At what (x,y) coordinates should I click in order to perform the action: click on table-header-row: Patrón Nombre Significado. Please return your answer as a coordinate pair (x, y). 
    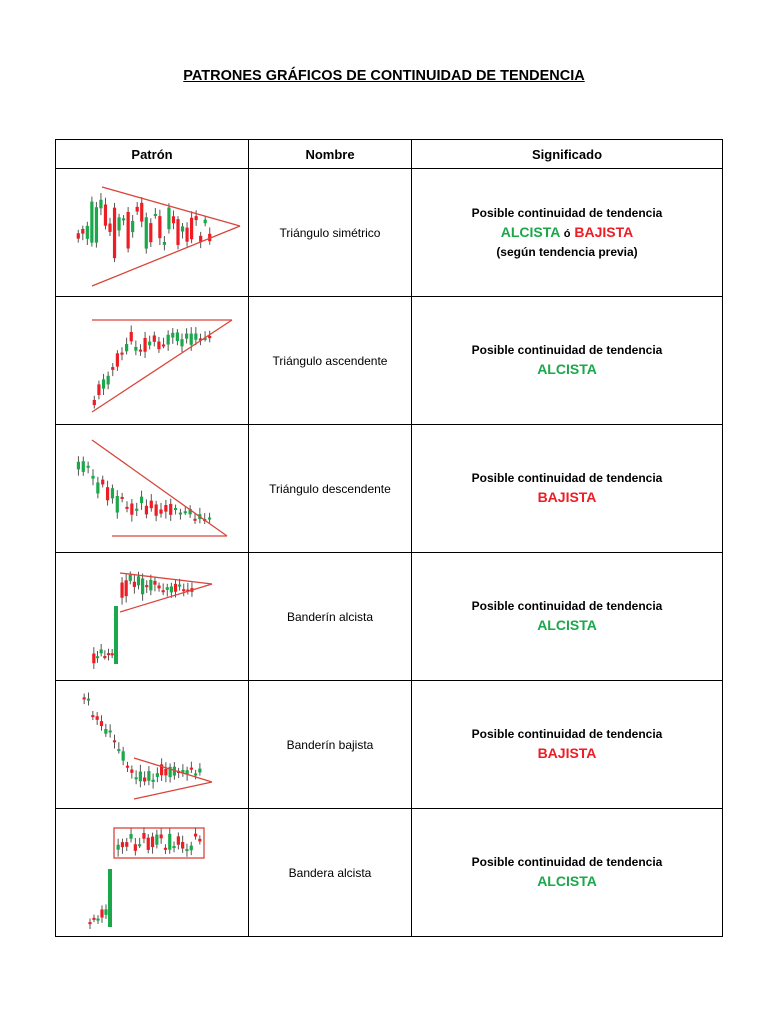
    Looking at the image, I should click on (389, 154).